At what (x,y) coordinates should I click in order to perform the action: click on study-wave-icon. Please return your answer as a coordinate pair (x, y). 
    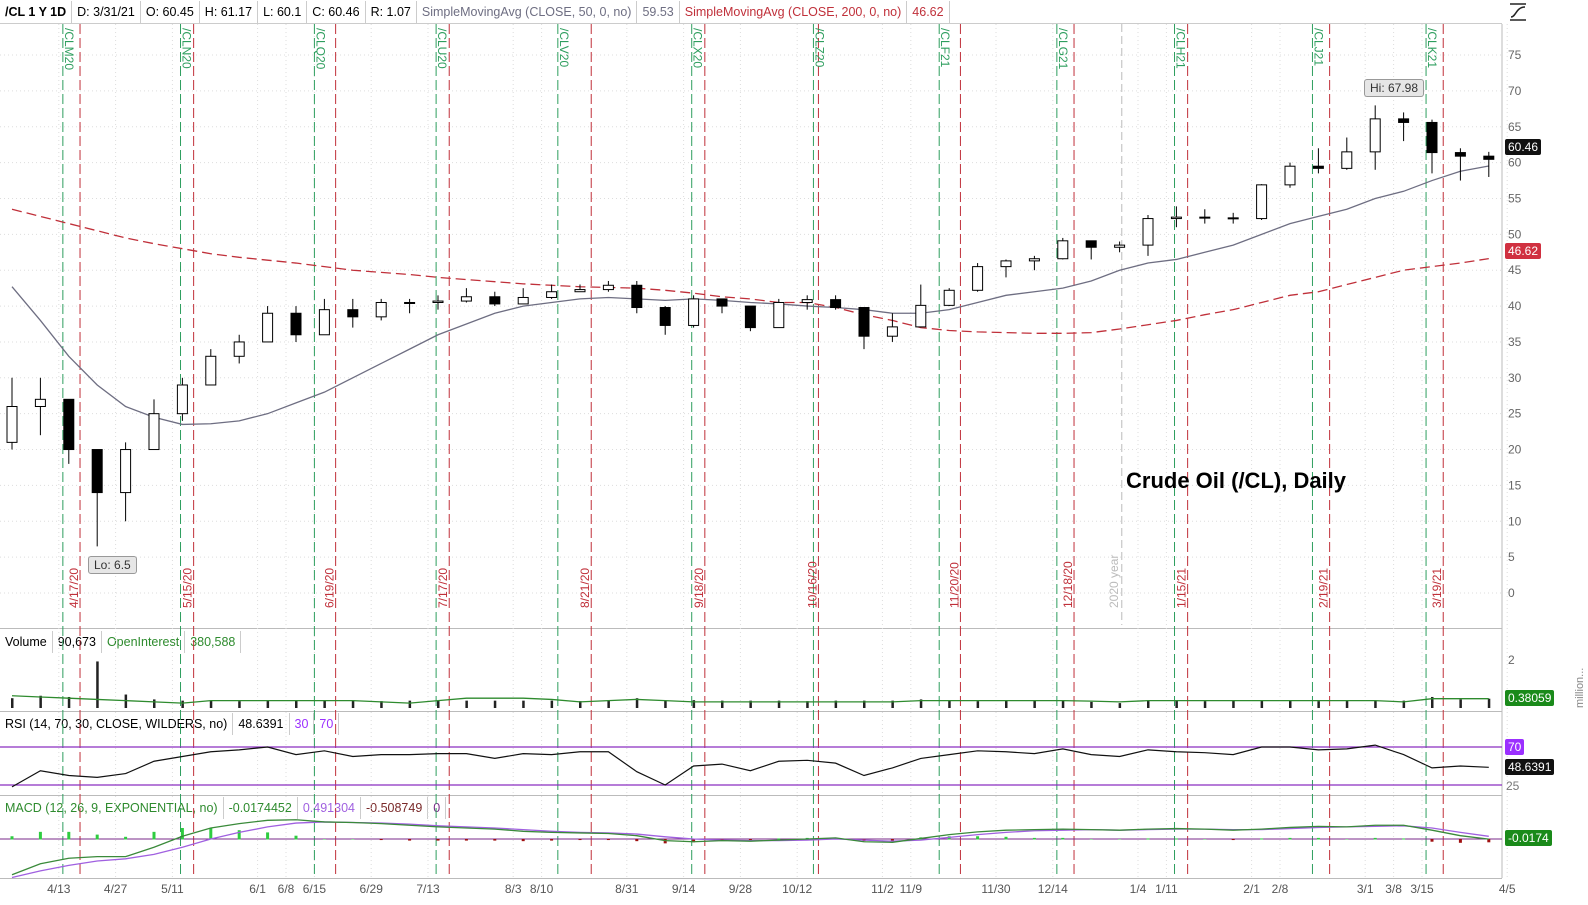
    Looking at the image, I should click on (1518, 12).